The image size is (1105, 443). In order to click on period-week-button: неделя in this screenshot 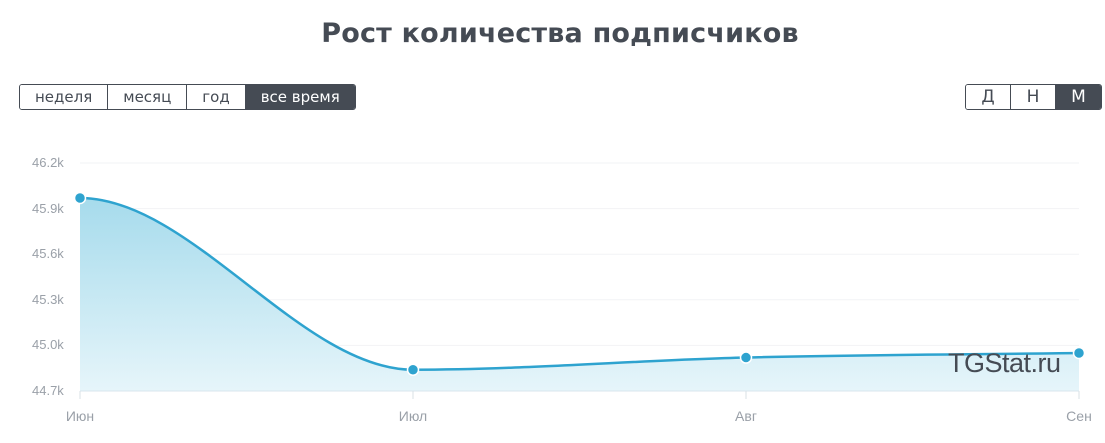, I will do `click(64, 97)`.